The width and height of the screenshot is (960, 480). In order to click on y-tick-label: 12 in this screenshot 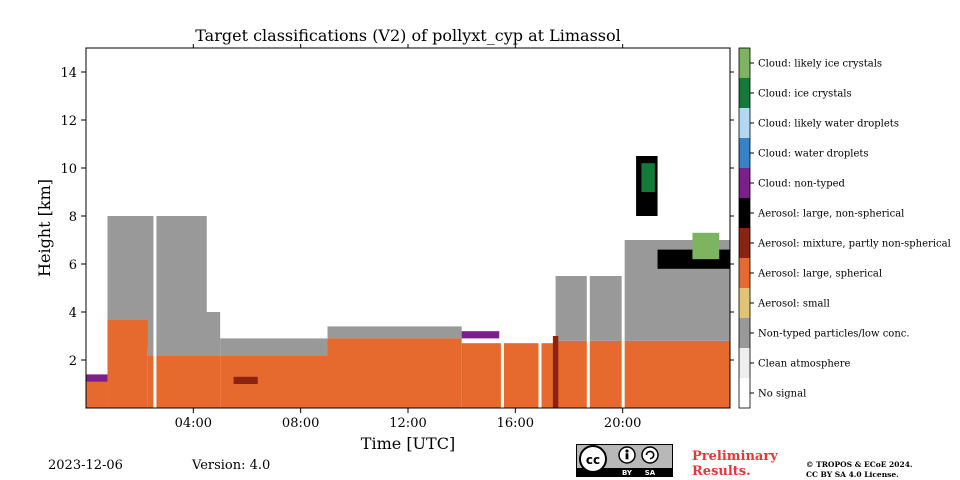, I will do `click(68, 121)`.